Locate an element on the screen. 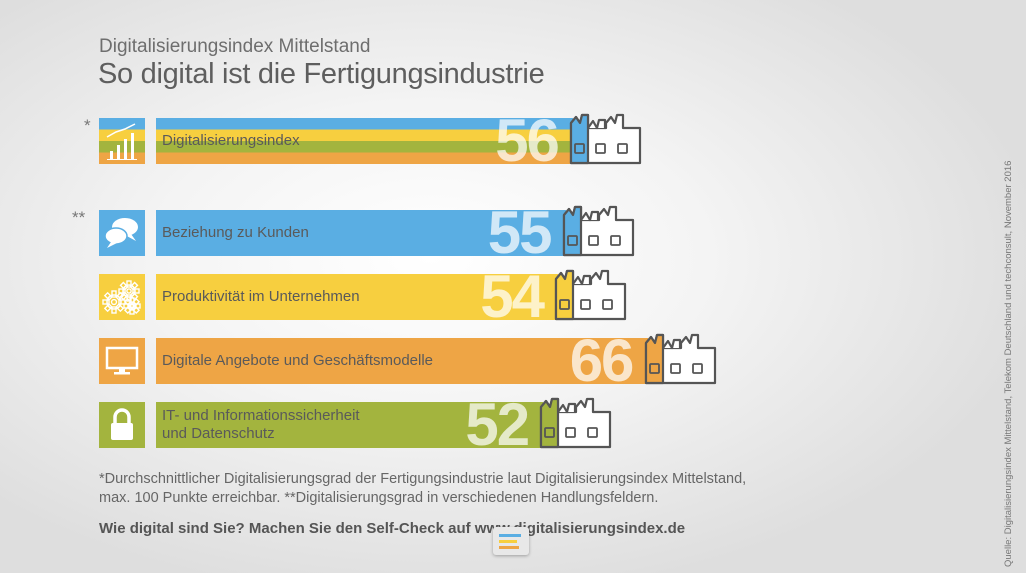  bar-label-line: Digitalisierungsindex is located at coordinates (231, 140).